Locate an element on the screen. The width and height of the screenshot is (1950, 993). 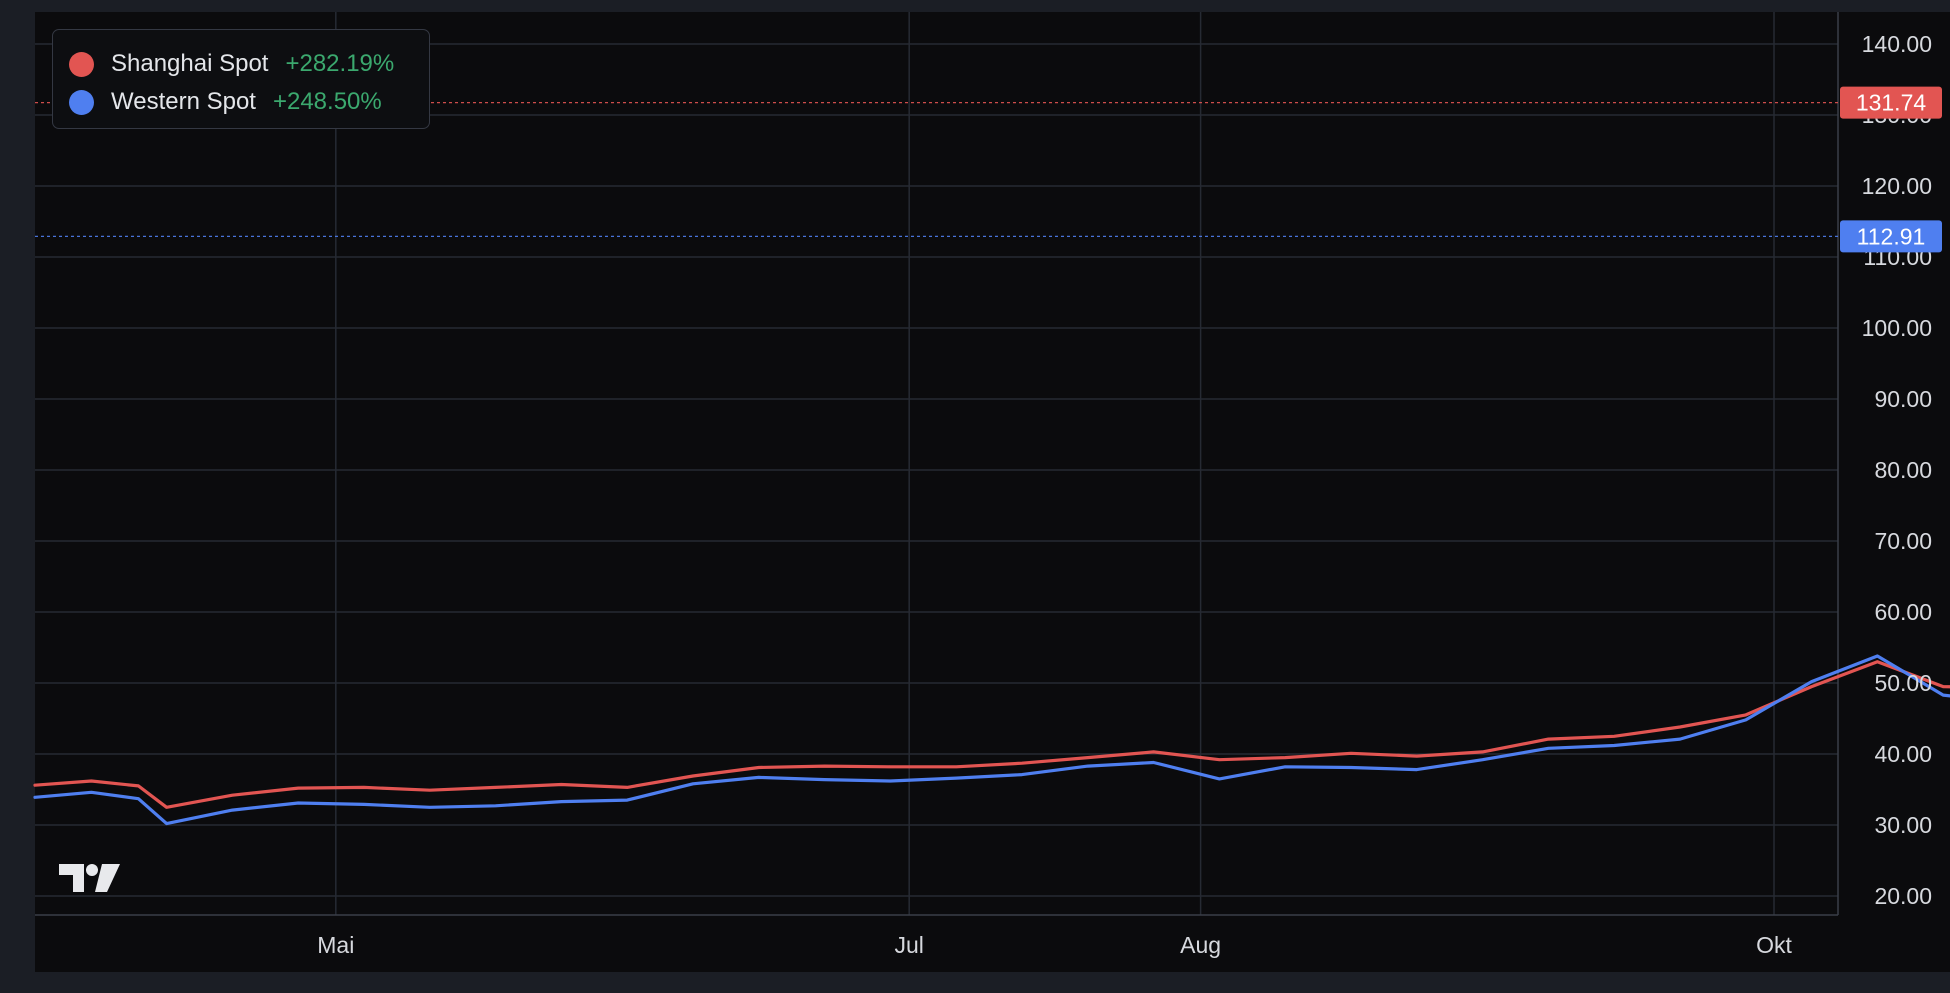
x-axis-labels: MaiJulAugOktDez2026 is located at coordinates (1054, 945).